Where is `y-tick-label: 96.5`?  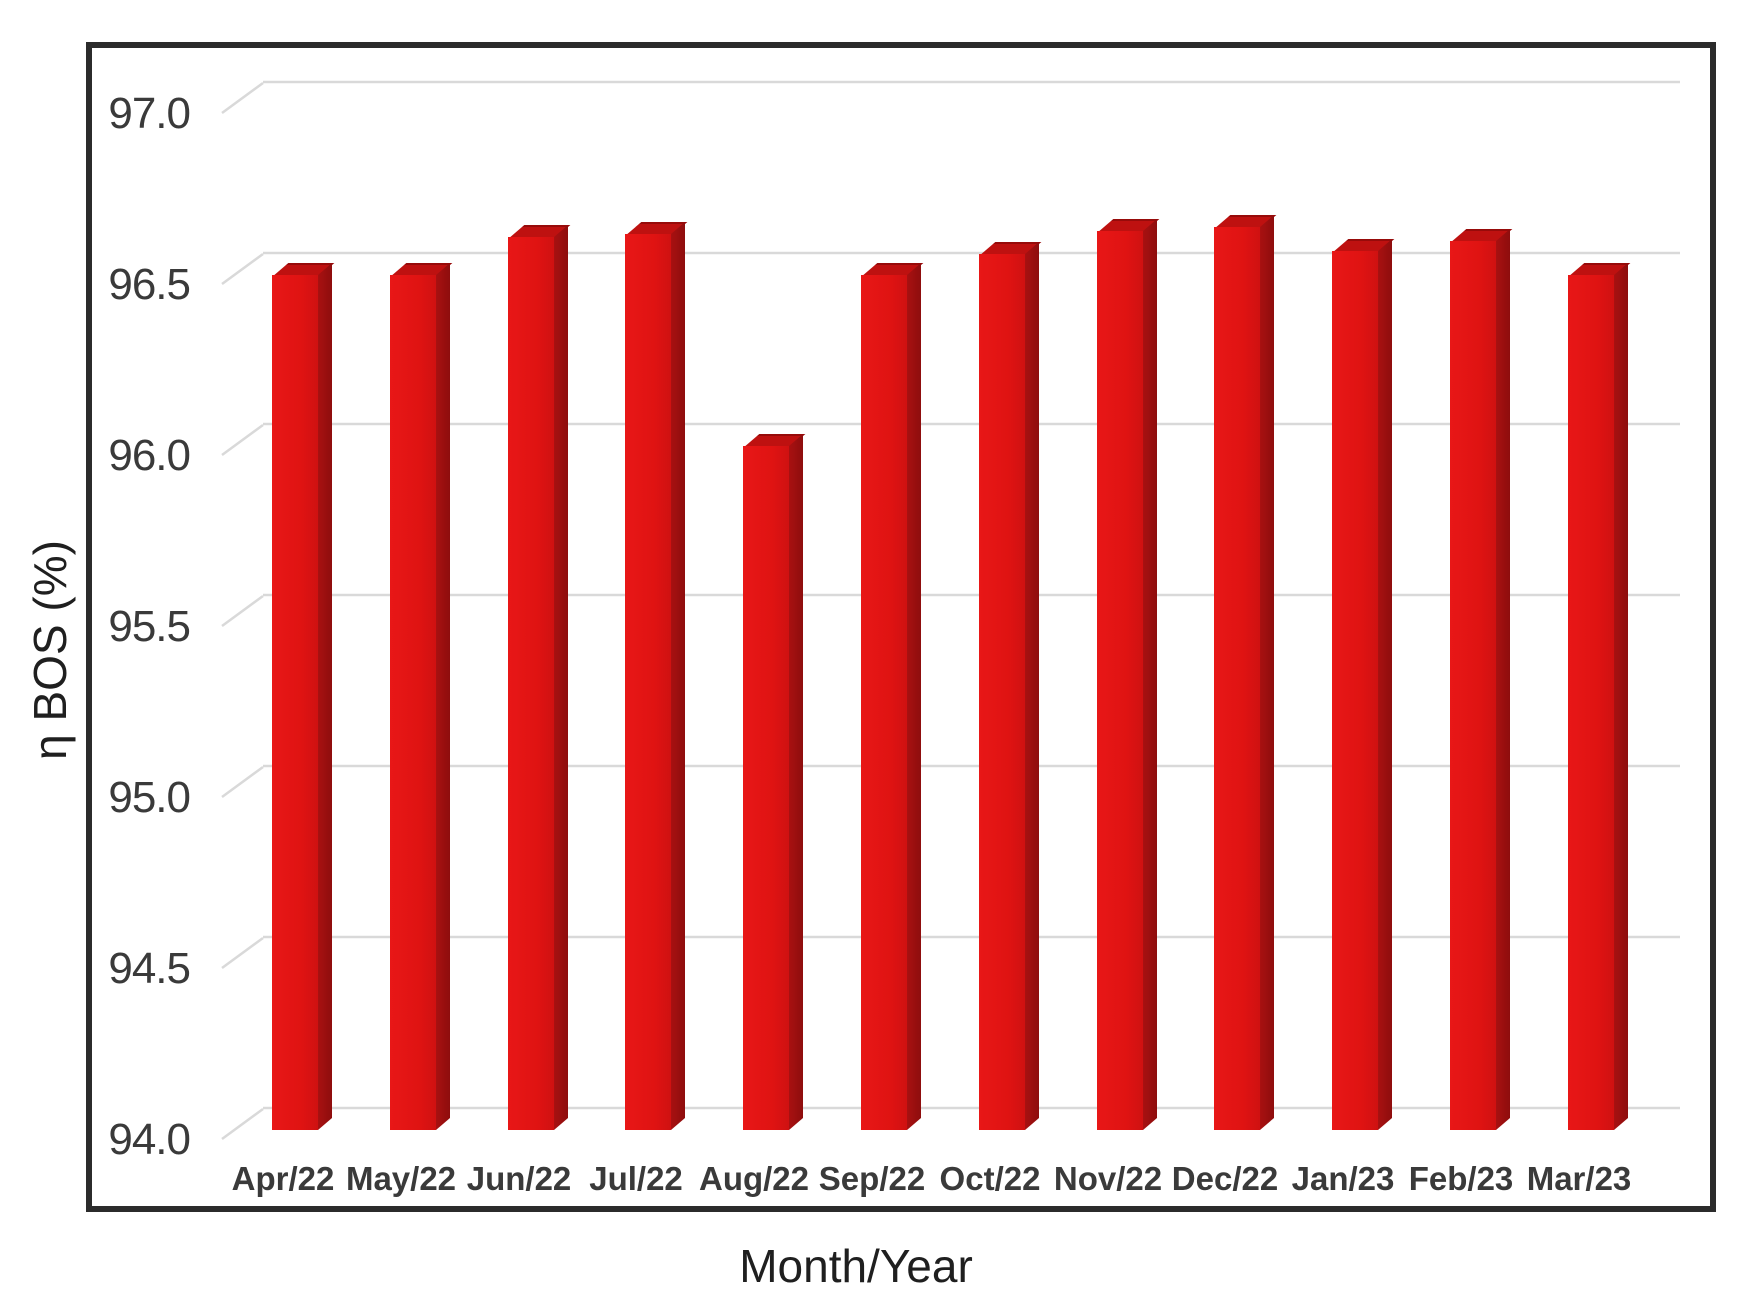 y-tick-label: 96.5 is located at coordinates (149, 284).